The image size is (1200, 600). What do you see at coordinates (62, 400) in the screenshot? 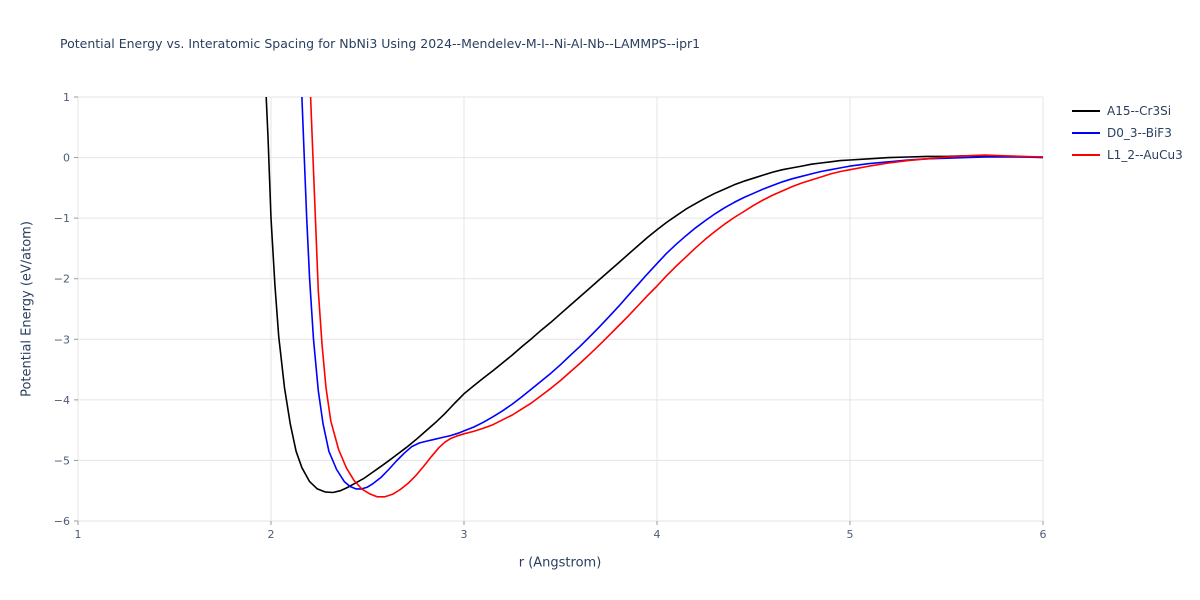
I see `y-tick-label: −4` at bounding box center [62, 400].